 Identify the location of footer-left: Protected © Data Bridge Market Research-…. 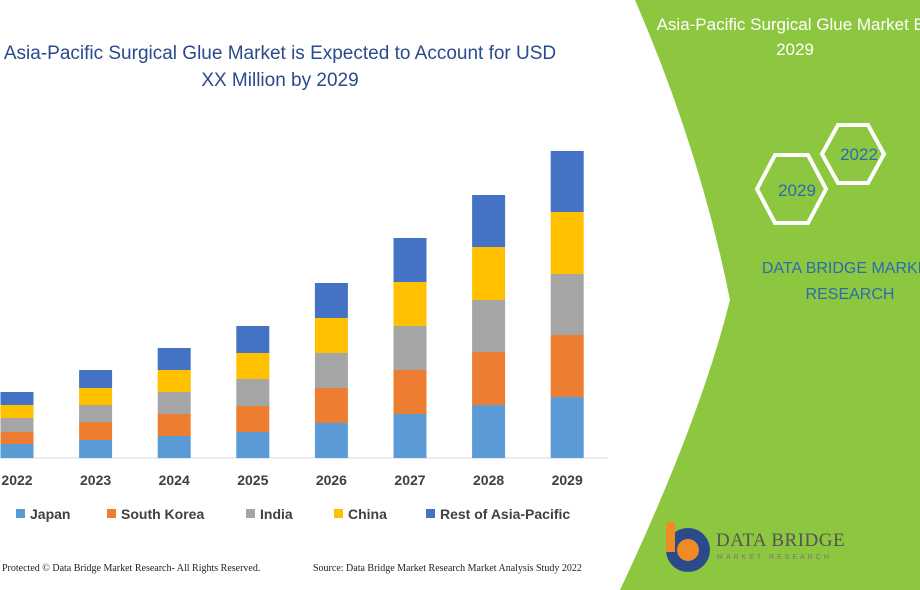
(131, 568).